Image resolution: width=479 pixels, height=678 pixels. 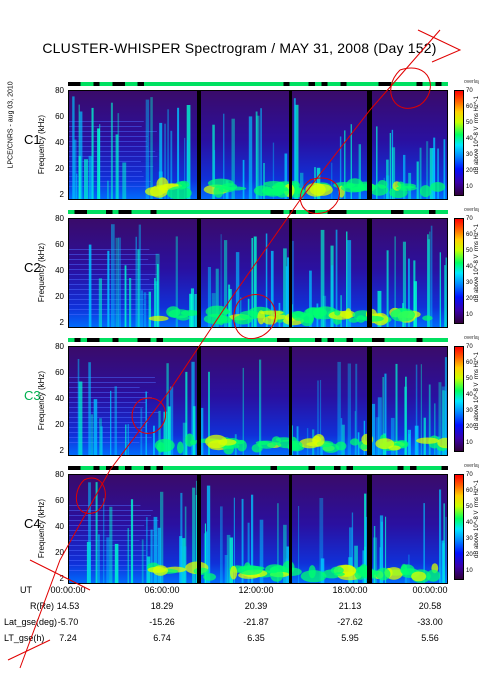 What do you see at coordinates (256, 638) in the screenshot?
I see `ephemeris-value: 6.35` at bounding box center [256, 638].